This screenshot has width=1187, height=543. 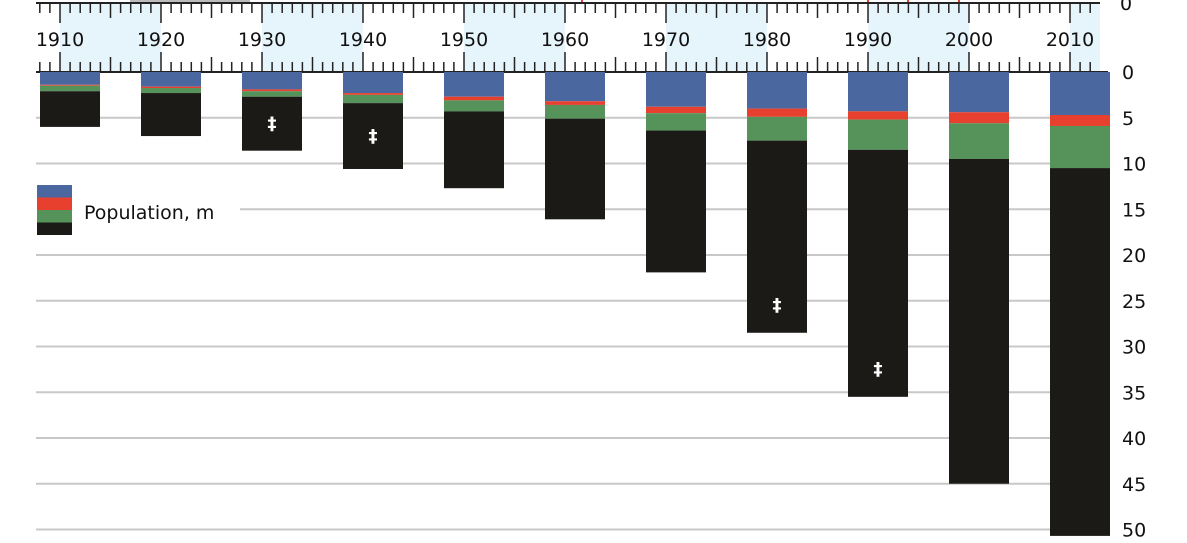 What do you see at coordinates (676, 110) in the screenshot?
I see `bar-segment-1970-s2` at bounding box center [676, 110].